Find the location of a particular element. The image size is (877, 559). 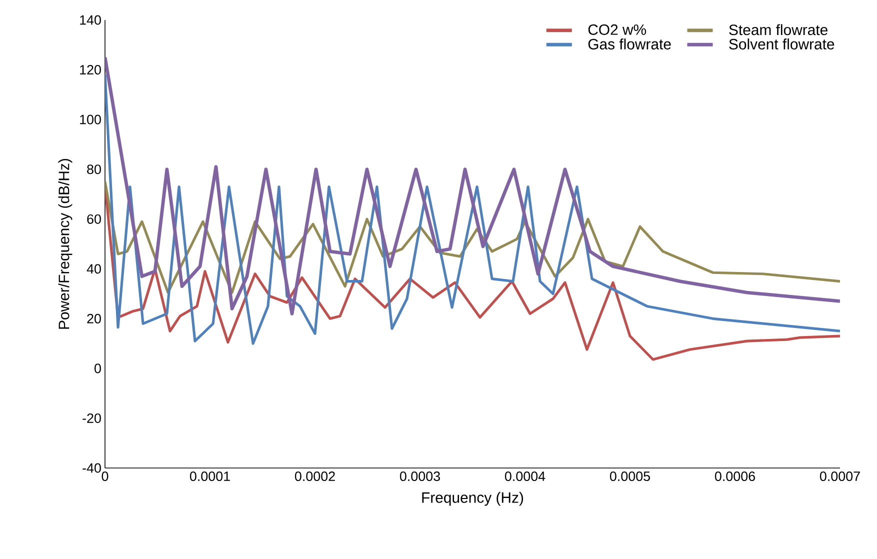

x-tick-label: 0.0004 is located at coordinates (525, 477).